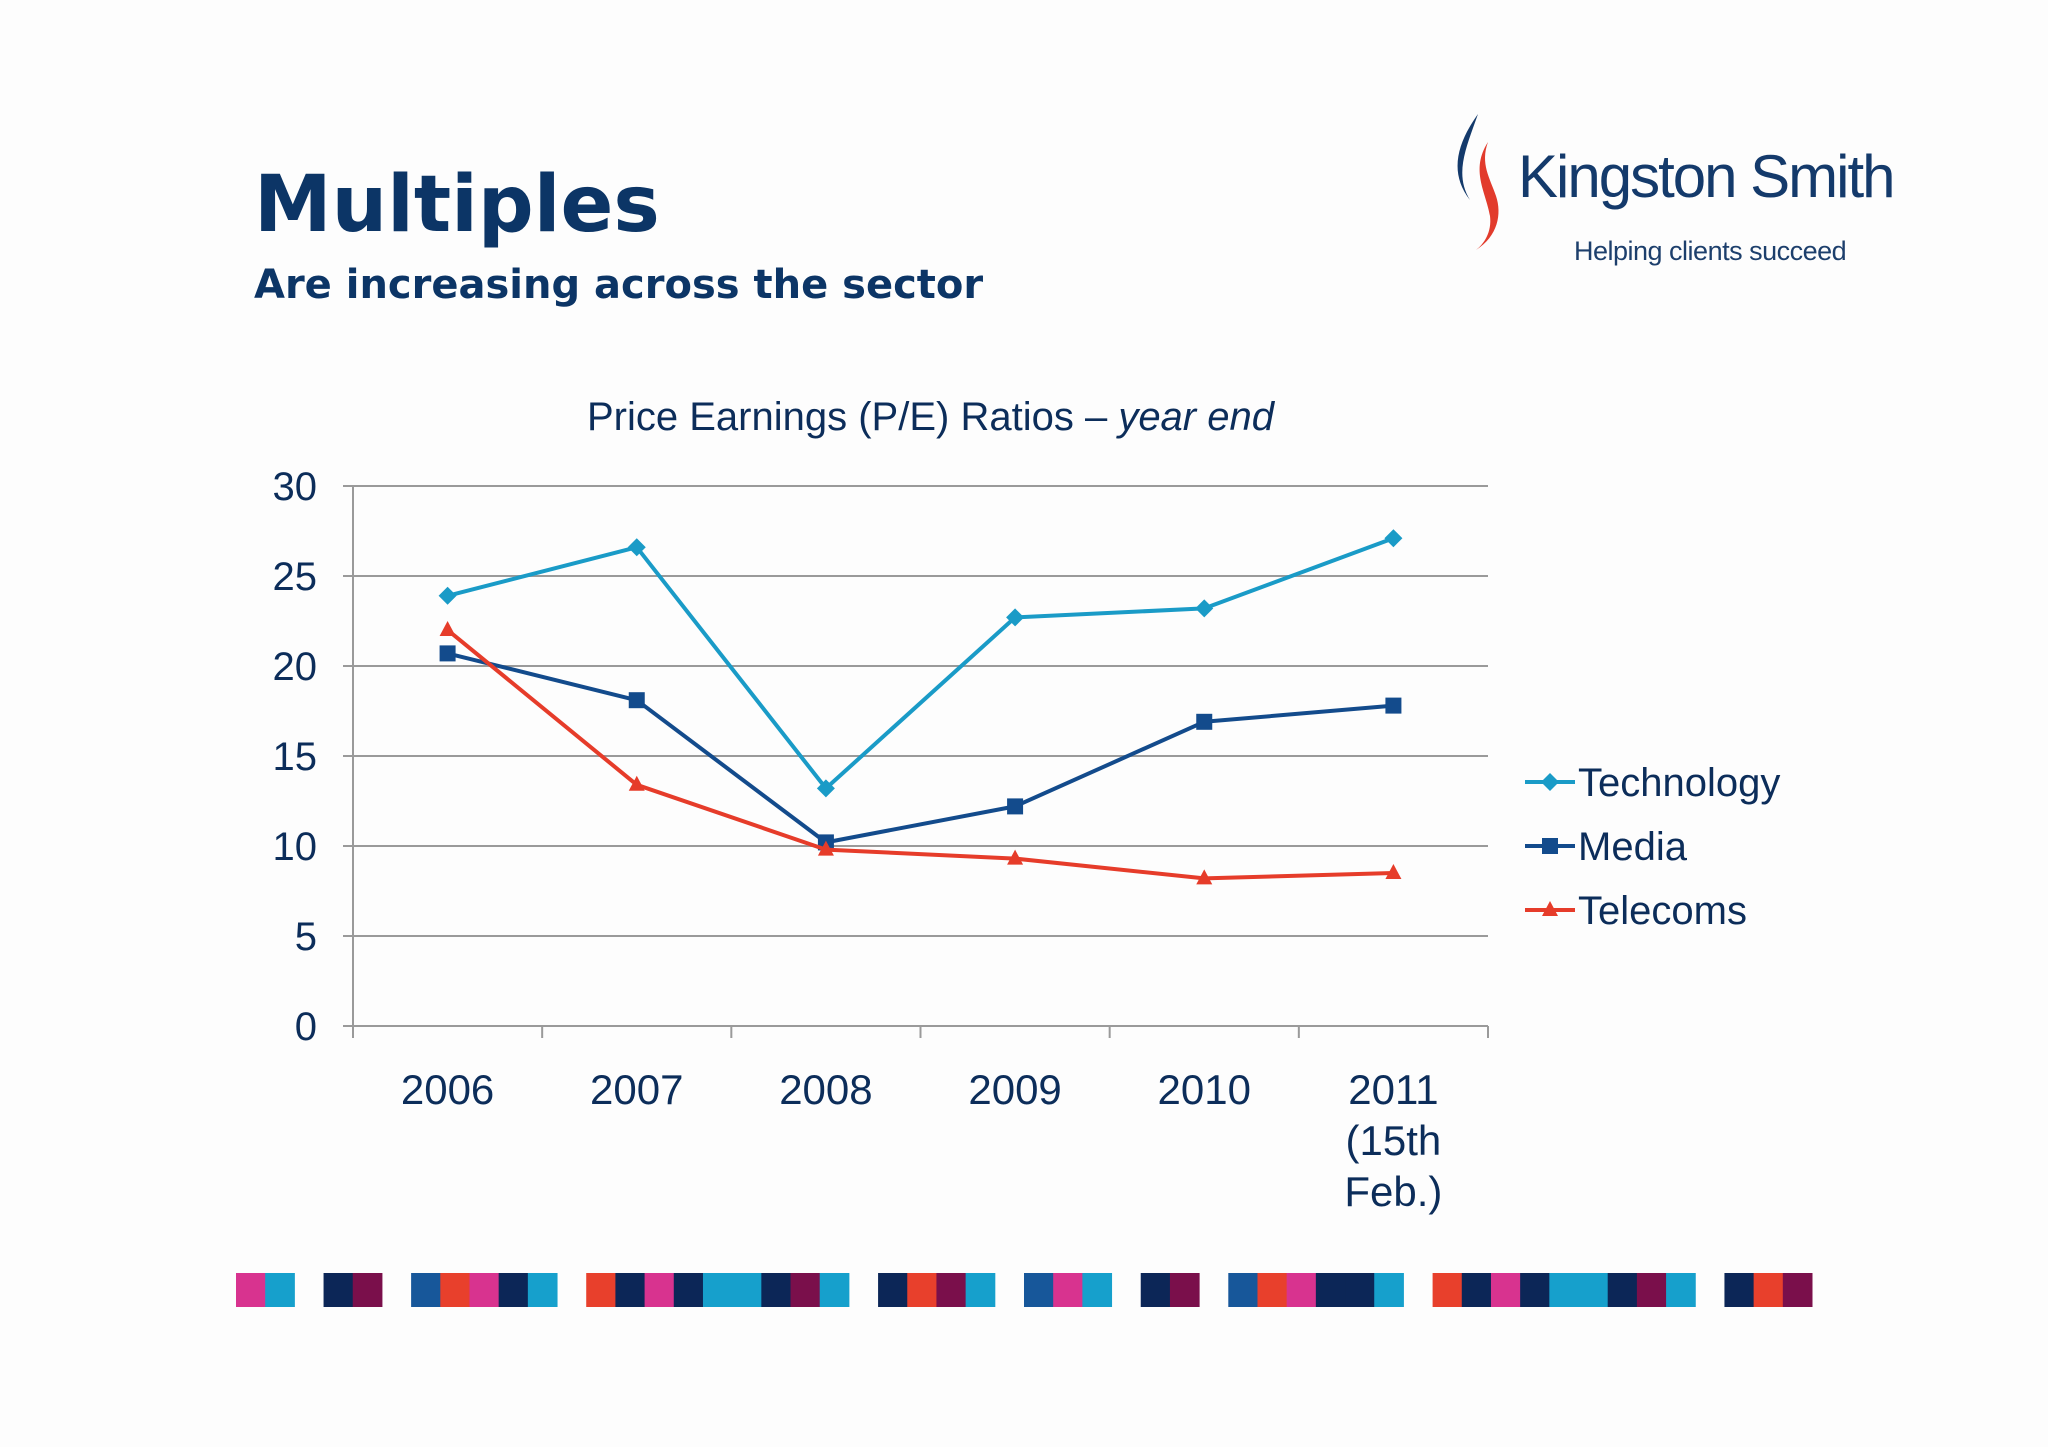 This screenshot has height=1447, width=2048. Describe the element at coordinates (457, 205) in the screenshot. I see `slide-title: Multiples` at that location.